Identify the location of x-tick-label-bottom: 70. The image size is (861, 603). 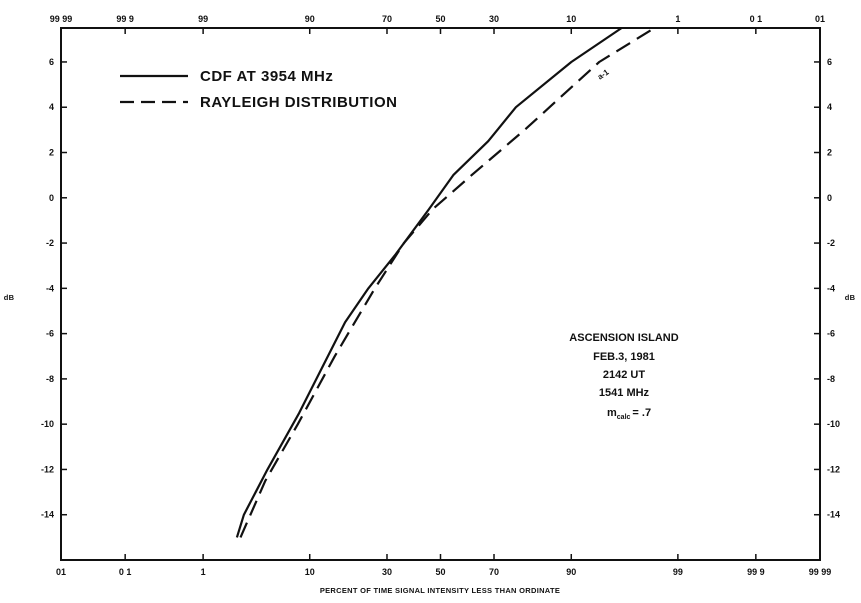
(494, 572).